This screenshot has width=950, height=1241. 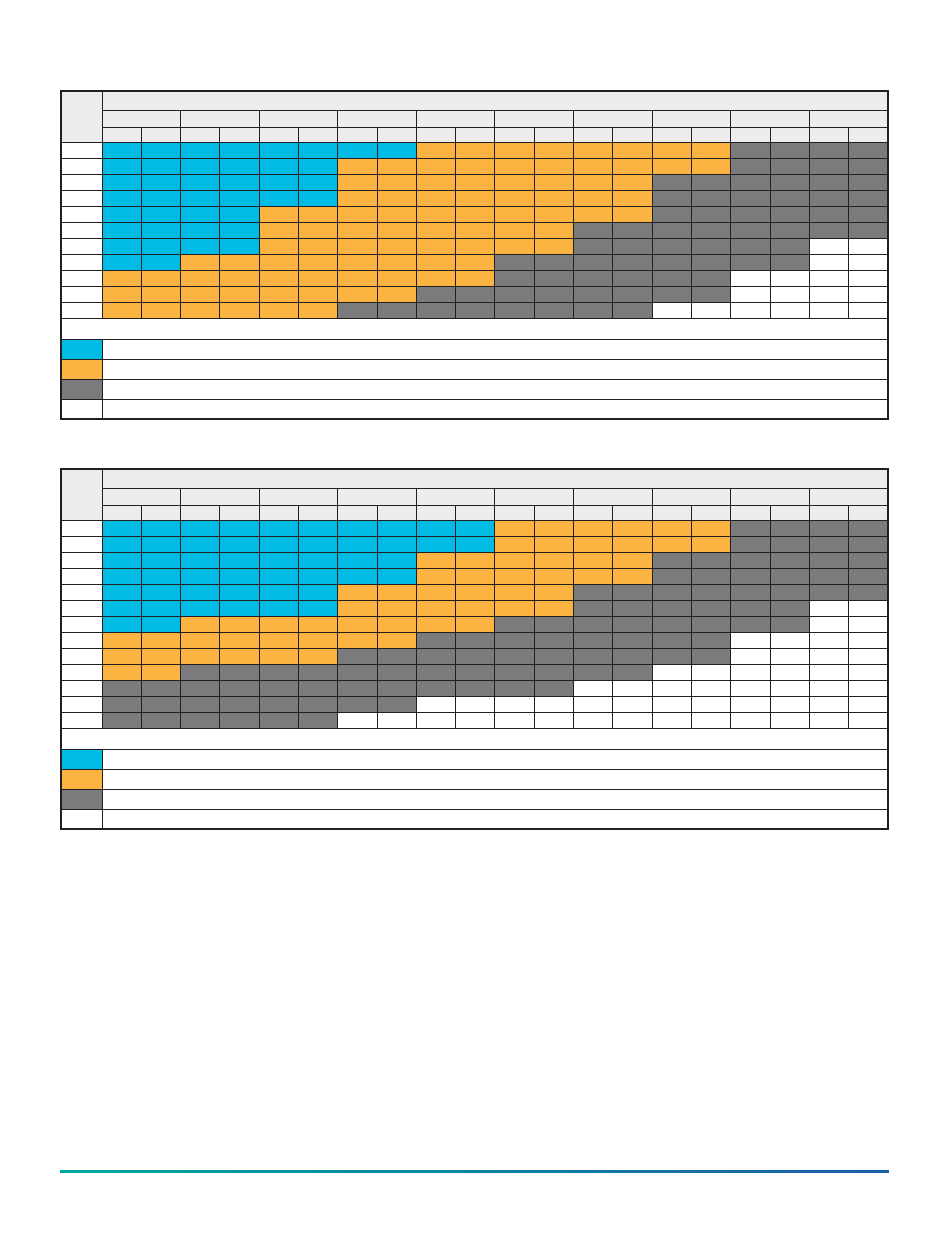 What do you see at coordinates (81, 799) in the screenshot?
I see `legend-swatch-gray` at bounding box center [81, 799].